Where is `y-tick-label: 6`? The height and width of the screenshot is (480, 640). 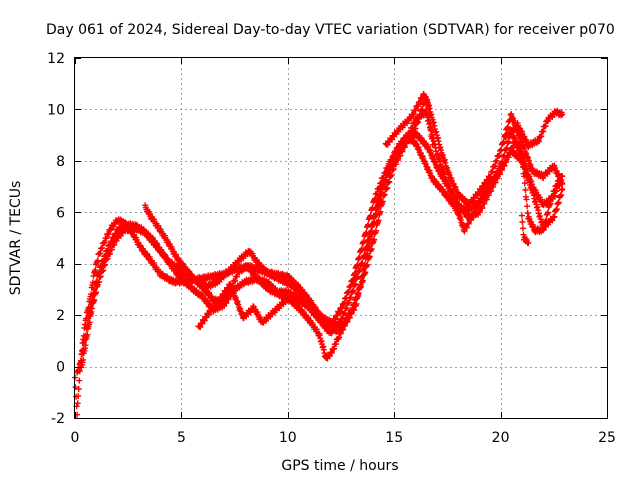
y-tick-label: 6 is located at coordinates (60, 213).